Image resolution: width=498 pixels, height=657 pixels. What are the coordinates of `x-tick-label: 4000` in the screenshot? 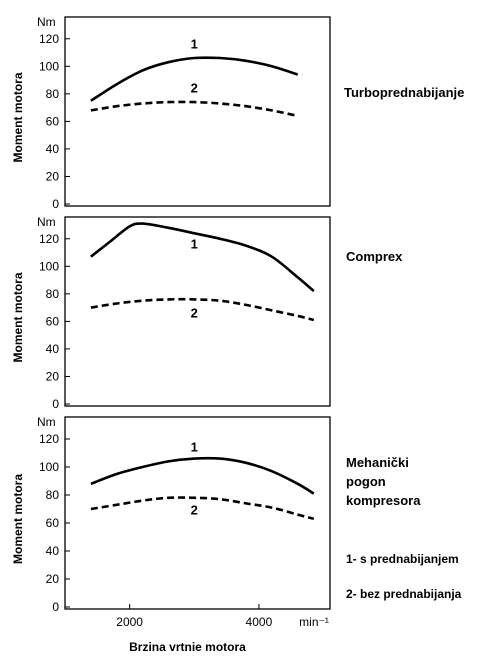 It's located at (259, 622).